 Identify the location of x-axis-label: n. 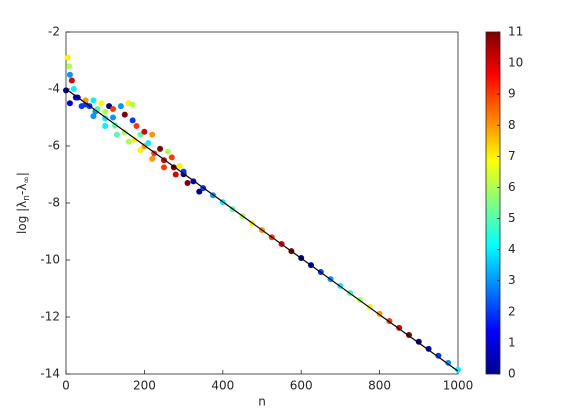
(262, 402).